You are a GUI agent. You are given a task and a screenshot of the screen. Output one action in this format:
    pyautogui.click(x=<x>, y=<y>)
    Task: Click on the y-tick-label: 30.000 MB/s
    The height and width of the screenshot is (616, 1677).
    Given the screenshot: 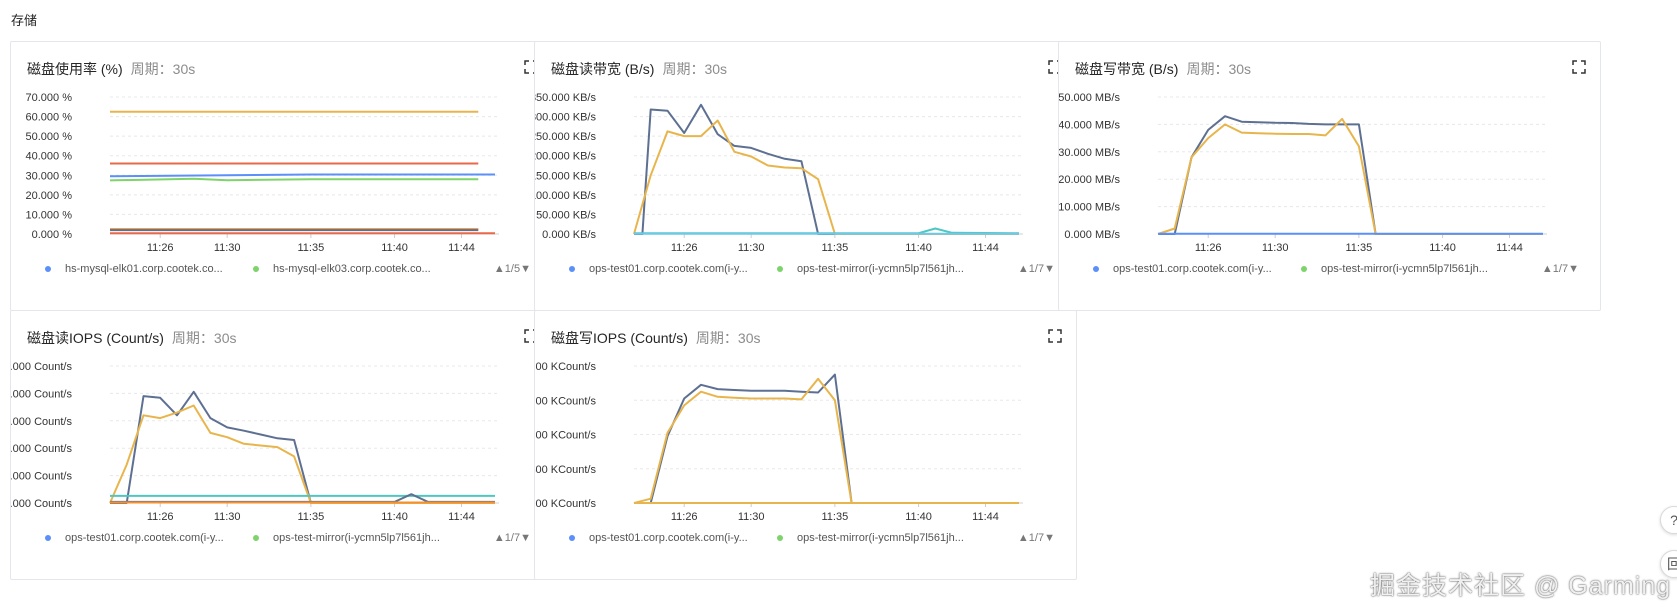 What is the action you would take?
    pyautogui.click(x=1089, y=153)
    